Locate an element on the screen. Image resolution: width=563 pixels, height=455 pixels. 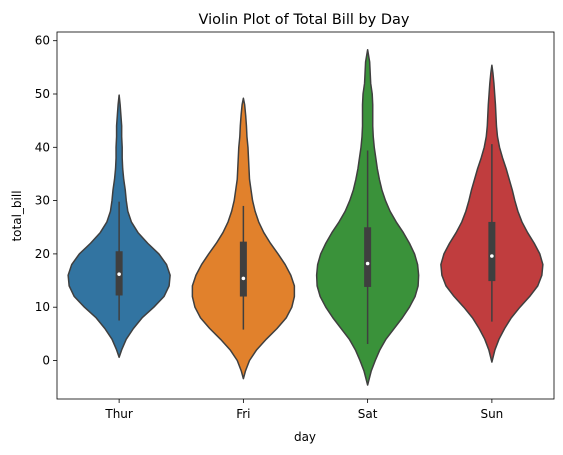
y-tick-label: 0 is located at coordinates (46, 361).